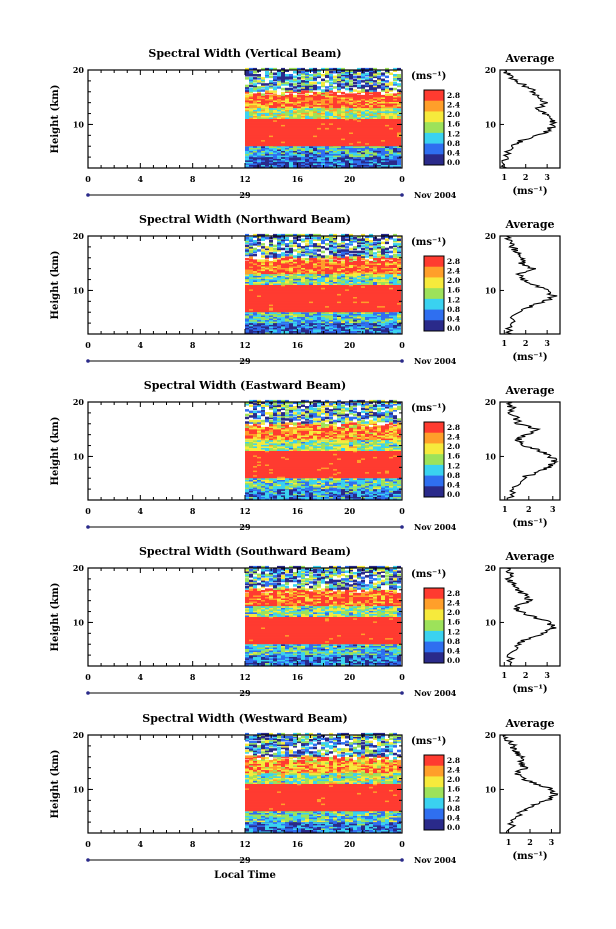 The height and width of the screenshot is (929, 616). What do you see at coordinates (193, 179) in the screenshot?
I see `x-tick-label: 8` at bounding box center [193, 179].